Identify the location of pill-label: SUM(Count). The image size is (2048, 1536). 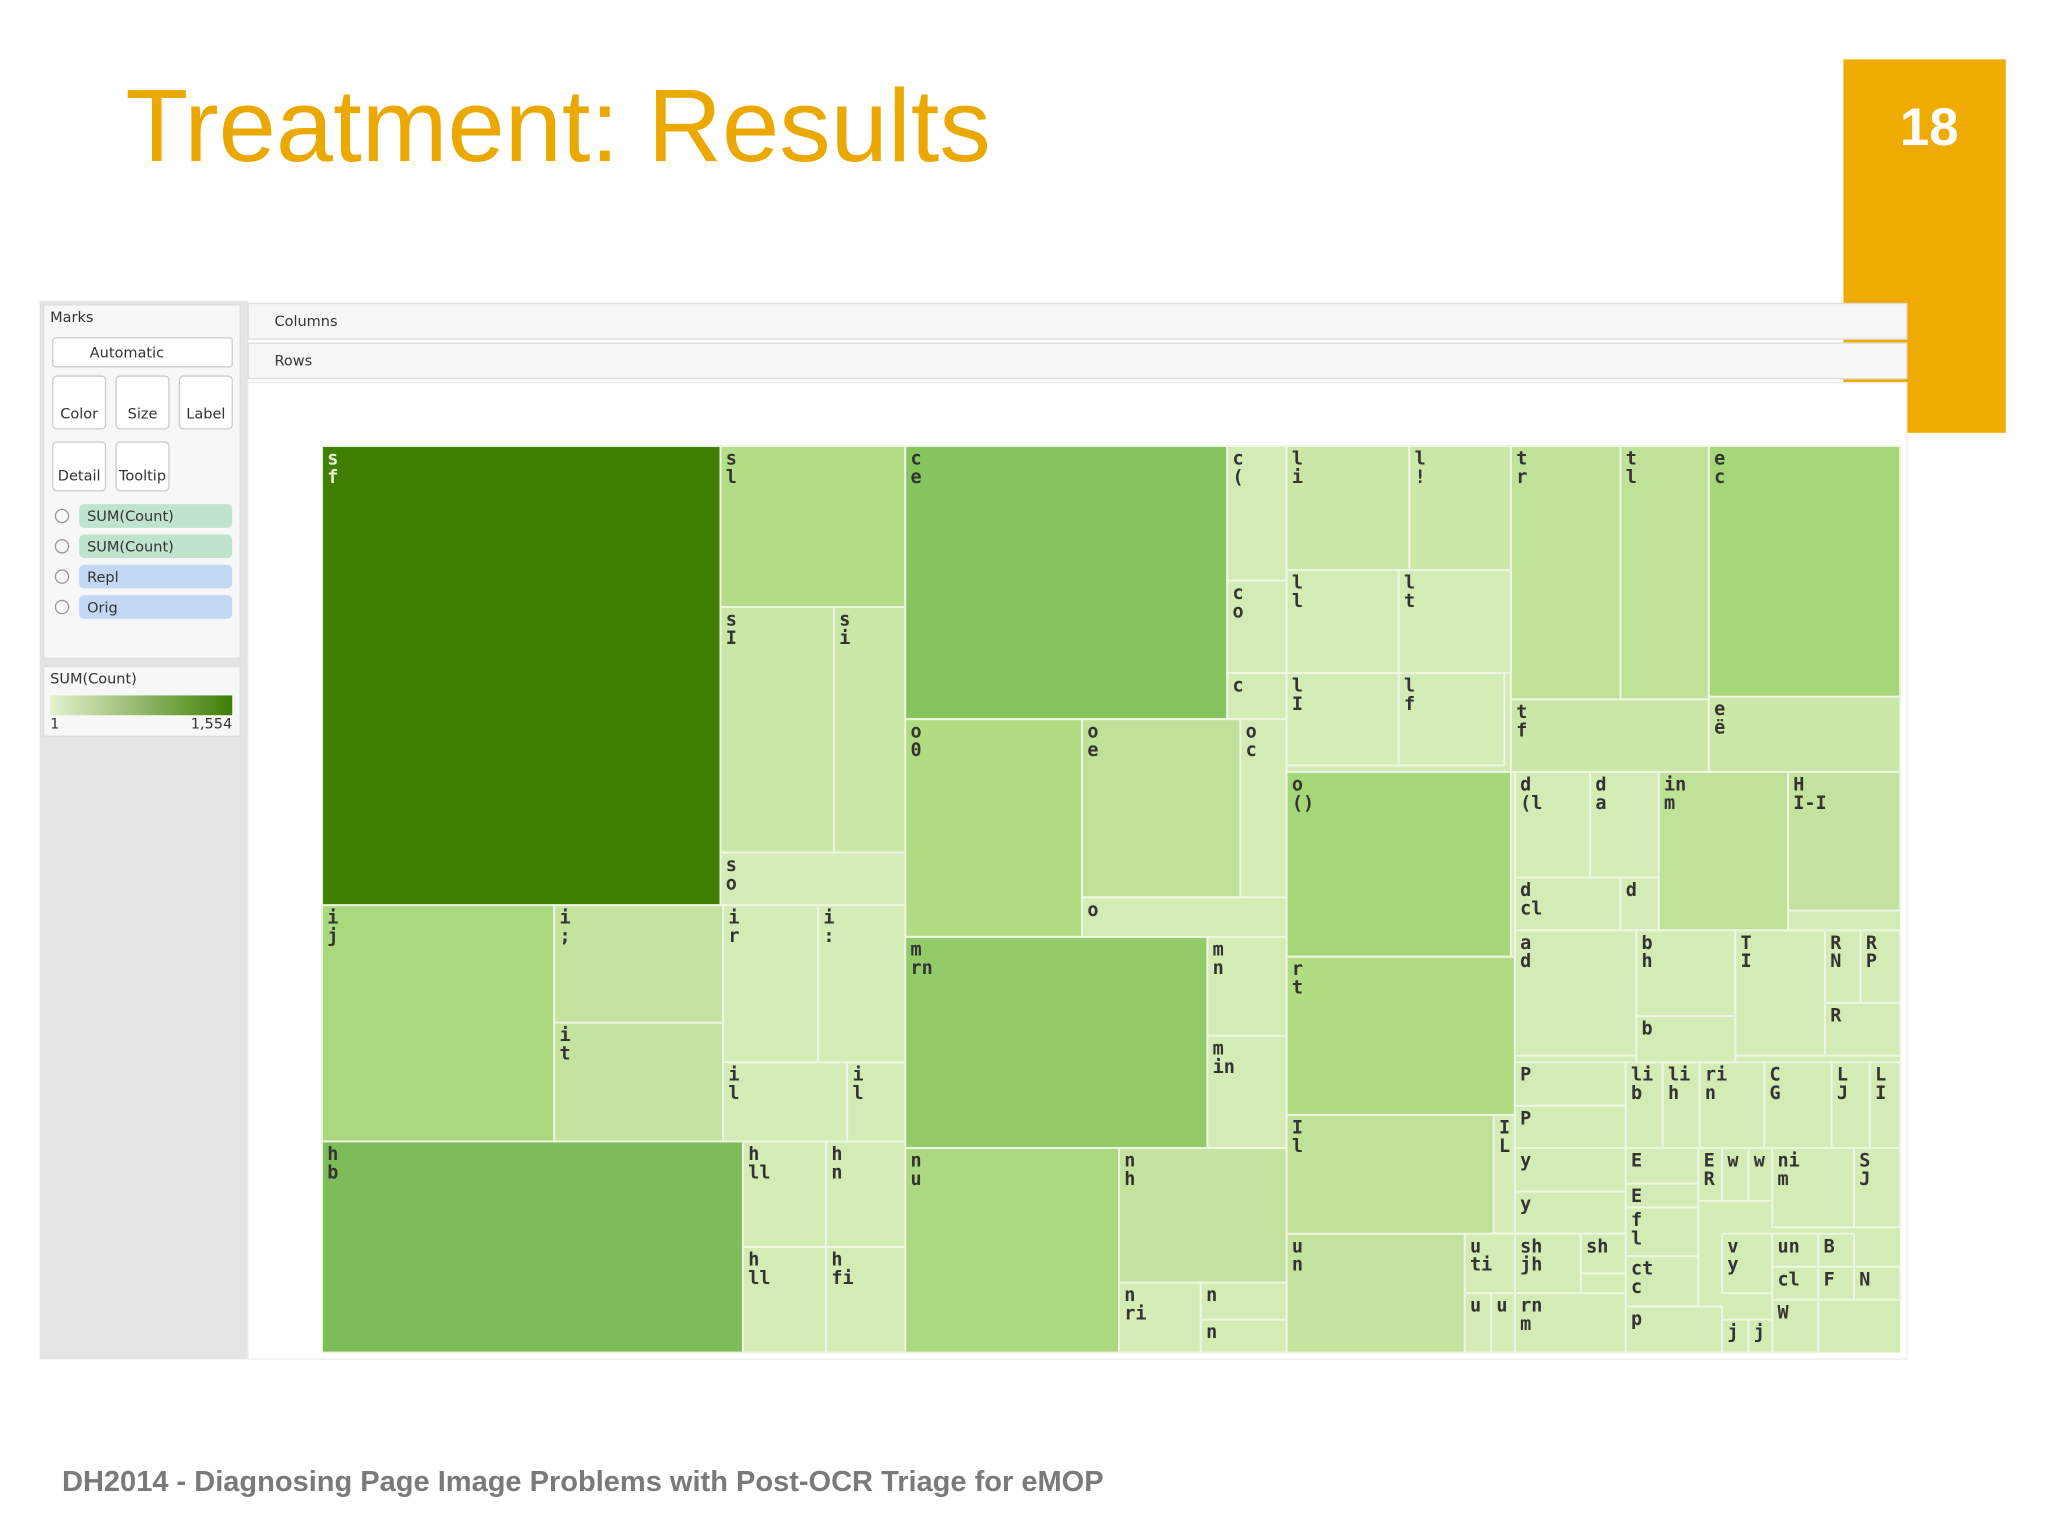
(130, 517).